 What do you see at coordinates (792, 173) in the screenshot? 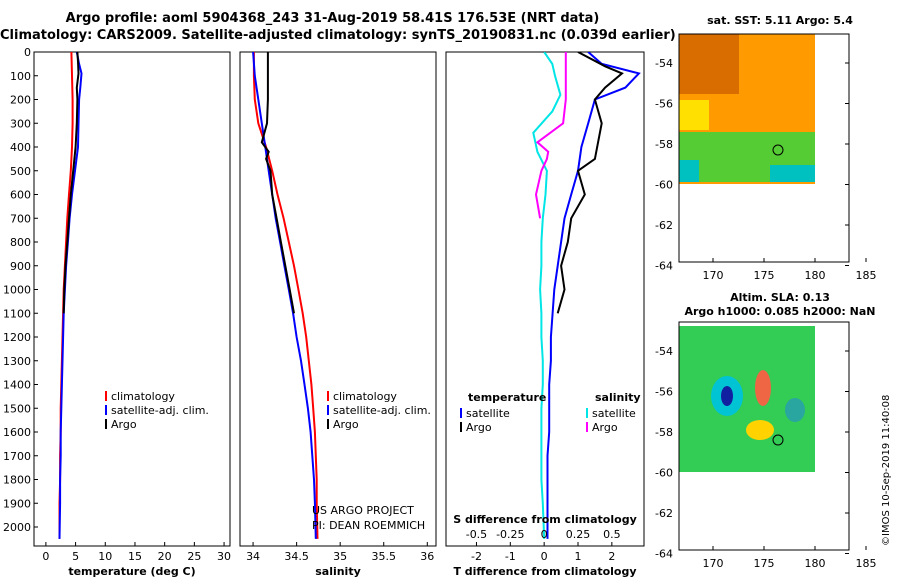
I see `sst-cyan-patch` at bounding box center [792, 173].